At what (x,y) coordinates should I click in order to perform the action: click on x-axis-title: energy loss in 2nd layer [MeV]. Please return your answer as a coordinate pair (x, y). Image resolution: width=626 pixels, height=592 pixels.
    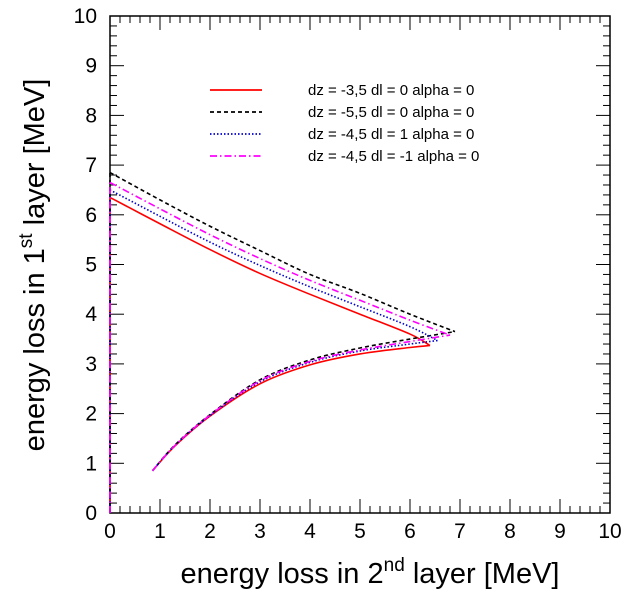
    Looking at the image, I should click on (370, 572).